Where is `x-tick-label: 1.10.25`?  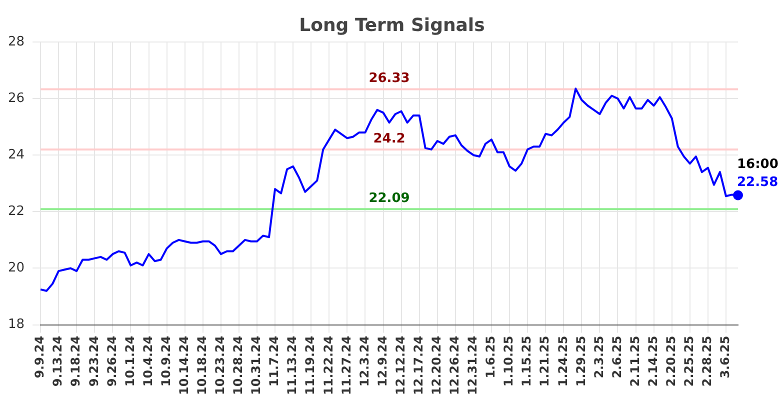
x-tick-label: 1.10.25 is located at coordinates (509, 361).